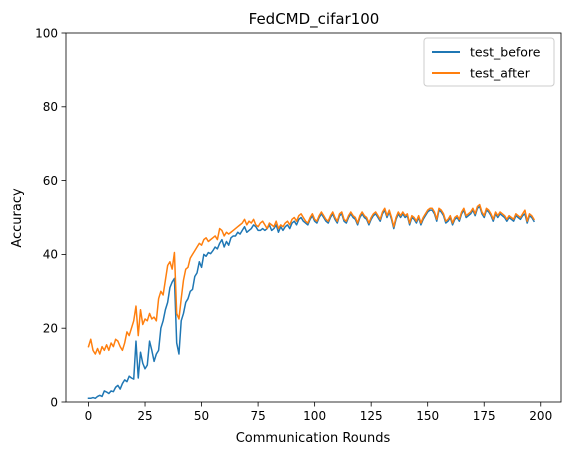 This screenshot has height=455, width=571. What do you see at coordinates (201, 416) in the screenshot?
I see `x-tick-label: 50` at bounding box center [201, 416].